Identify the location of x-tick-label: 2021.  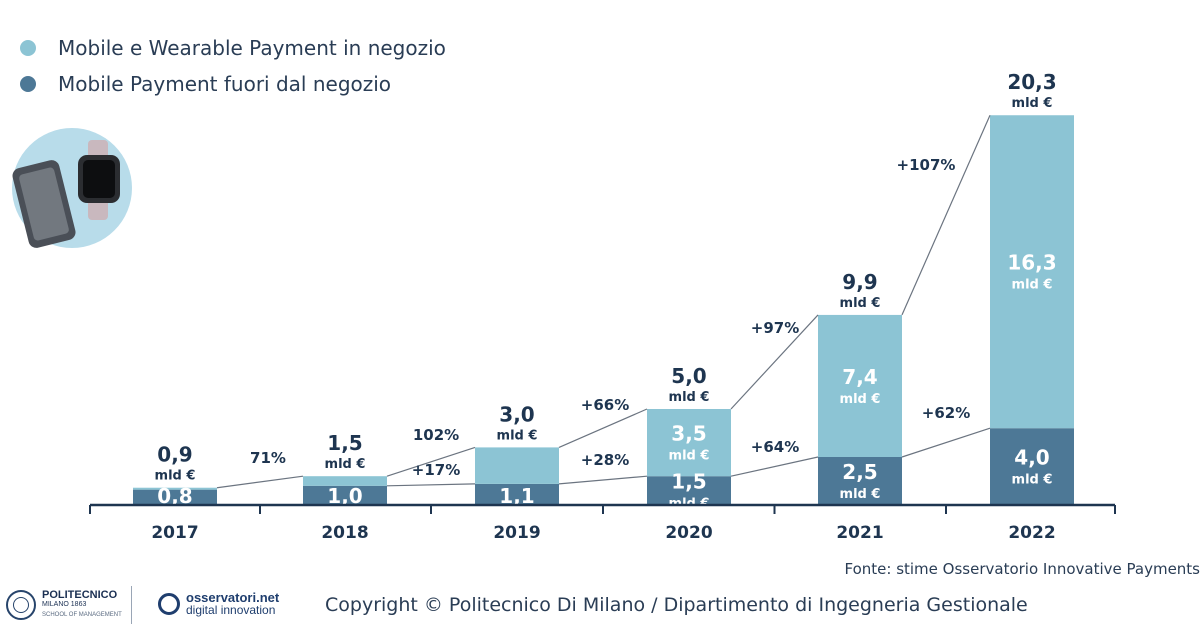
(859, 533).